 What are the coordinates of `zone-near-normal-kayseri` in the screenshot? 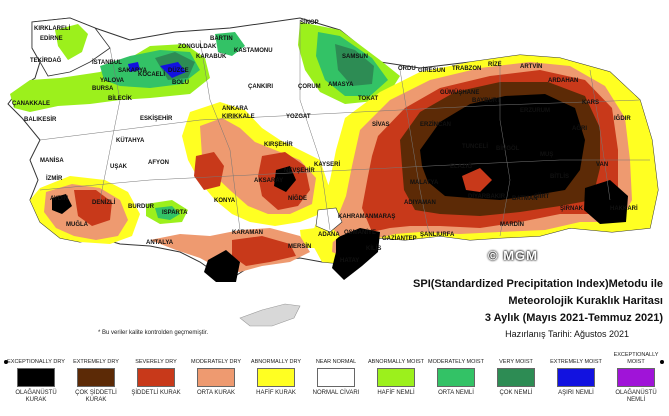 It's located at (329, 220).